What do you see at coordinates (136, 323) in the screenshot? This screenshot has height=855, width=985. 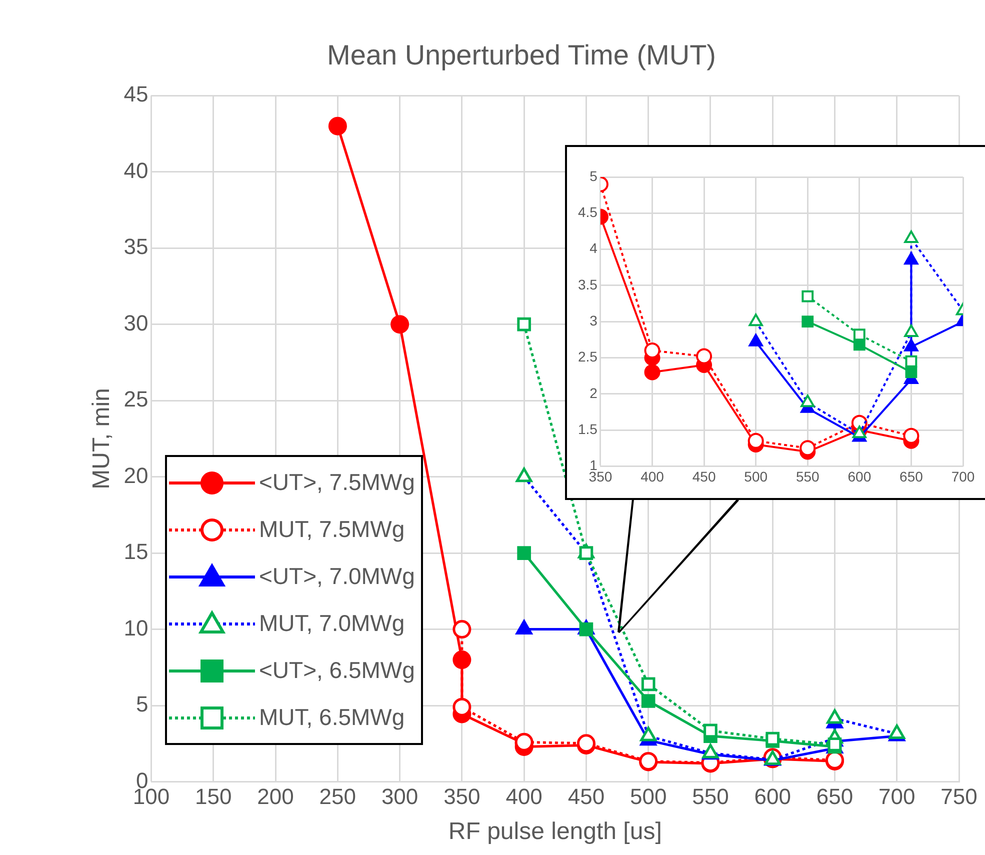 I see `y-tick-label: 30` at bounding box center [136, 323].